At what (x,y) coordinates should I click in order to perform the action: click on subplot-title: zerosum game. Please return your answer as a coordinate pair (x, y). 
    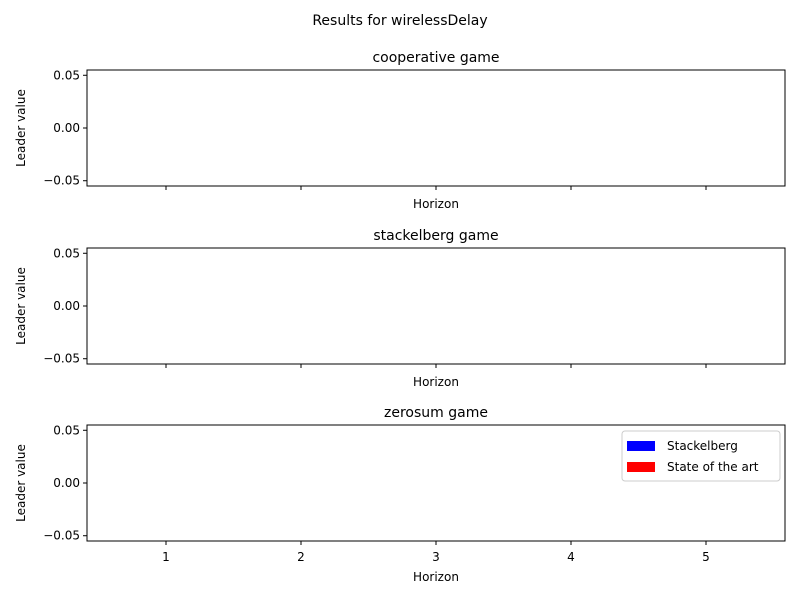
    Looking at the image, I should click on (436, 413).